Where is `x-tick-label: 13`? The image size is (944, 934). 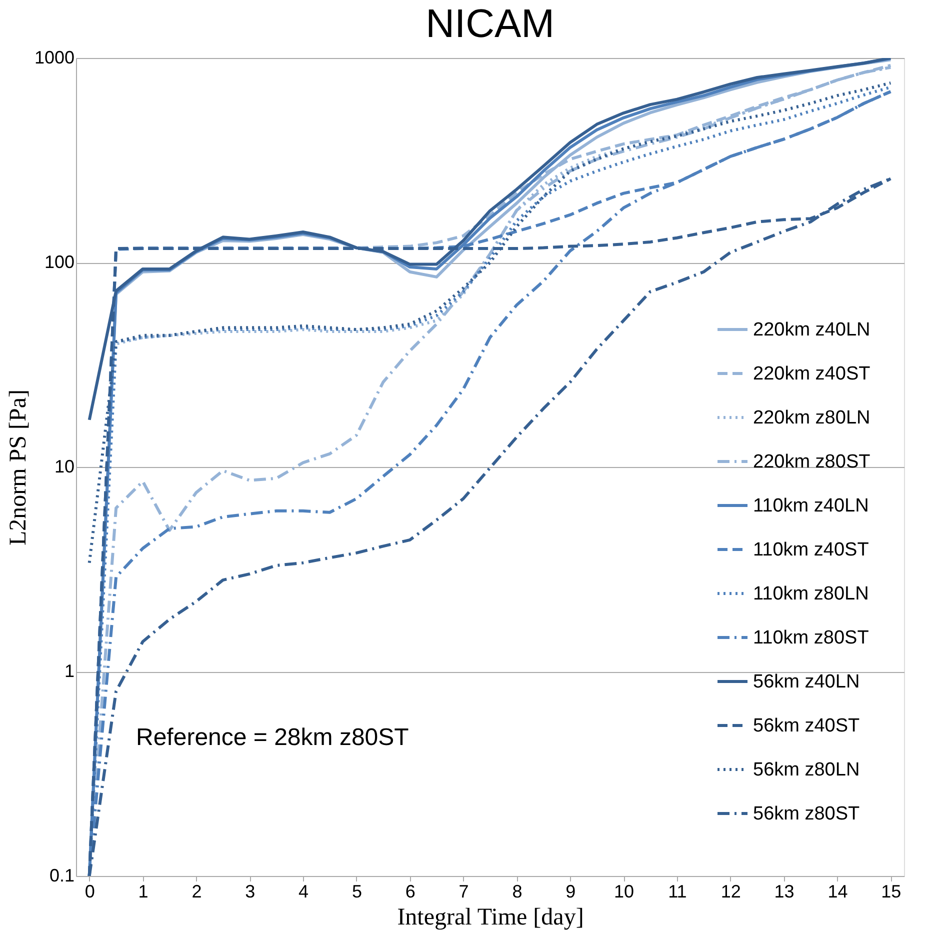 x-tick-label: 13 is located at coordinates (784, 892).